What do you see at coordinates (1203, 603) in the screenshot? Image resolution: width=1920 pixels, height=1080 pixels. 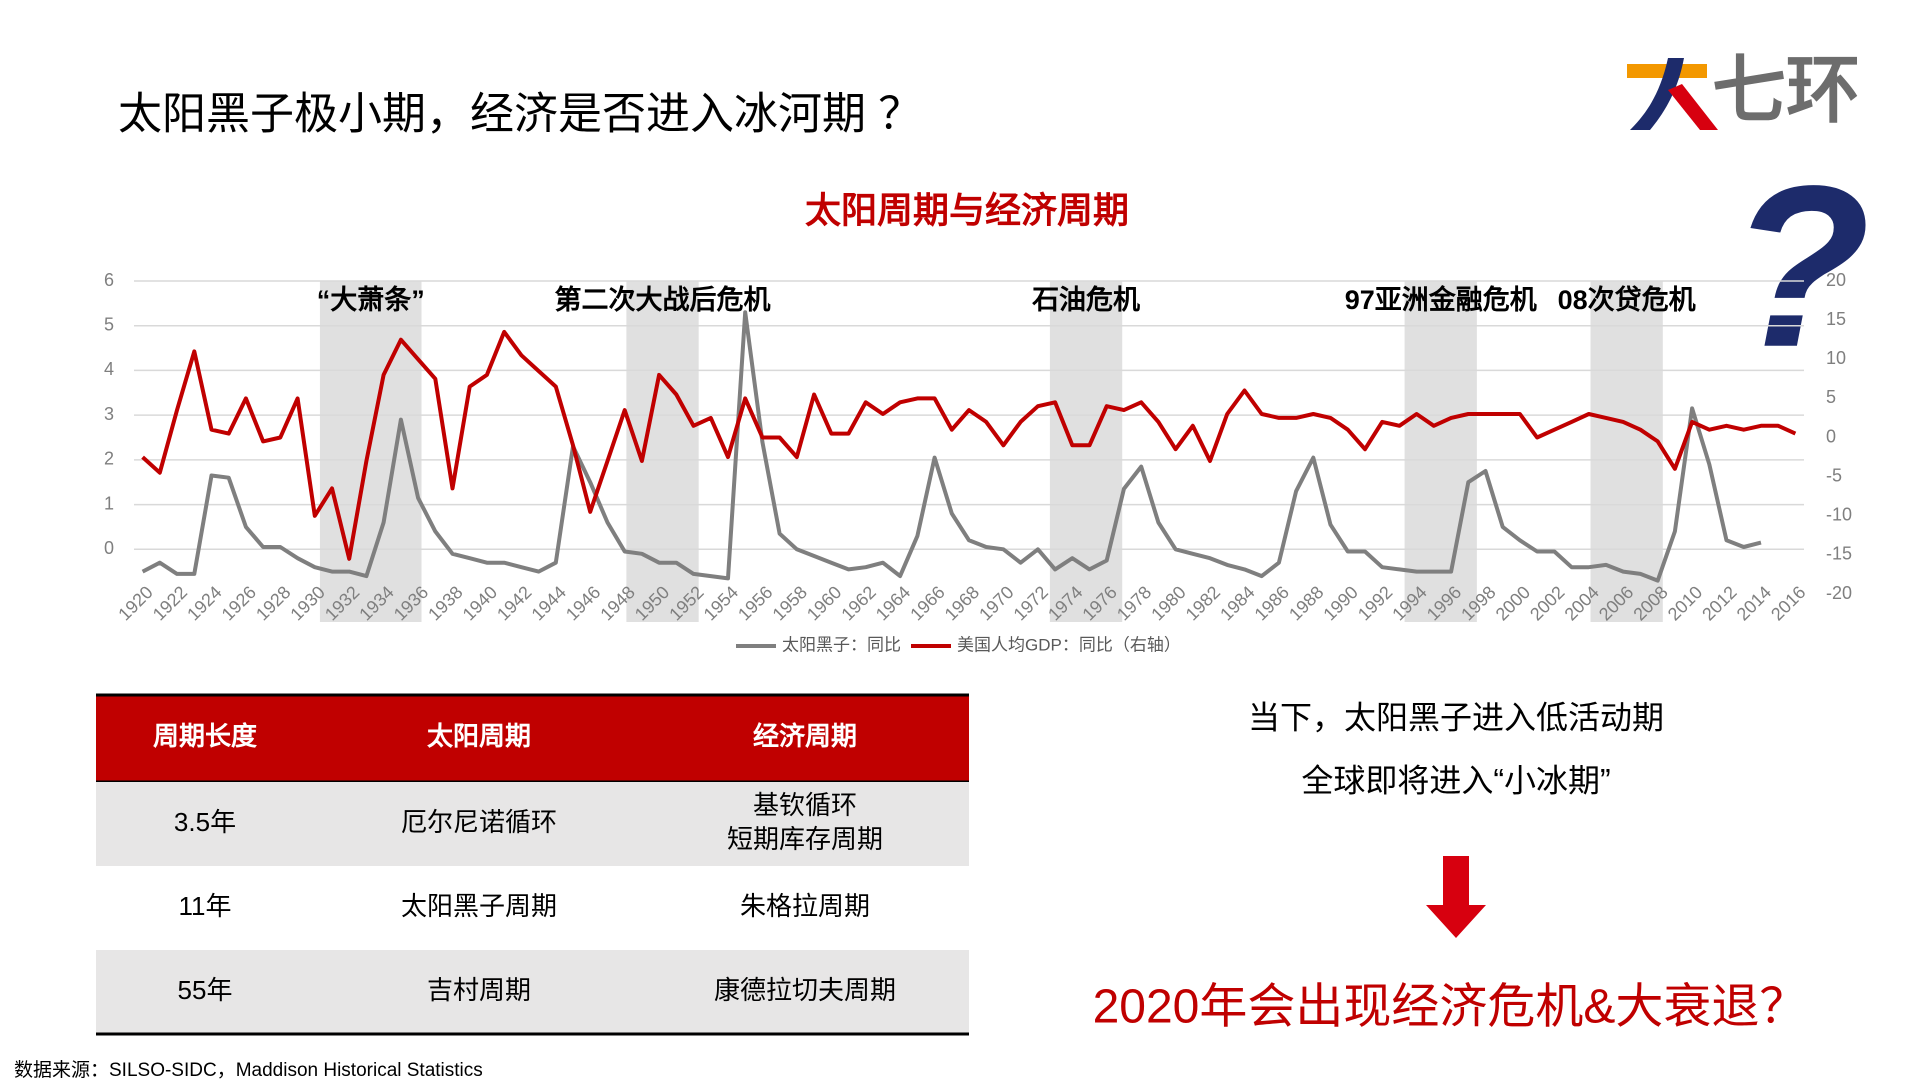 I see `x-tick-label: 1982` at bounding box center [1203, 603].